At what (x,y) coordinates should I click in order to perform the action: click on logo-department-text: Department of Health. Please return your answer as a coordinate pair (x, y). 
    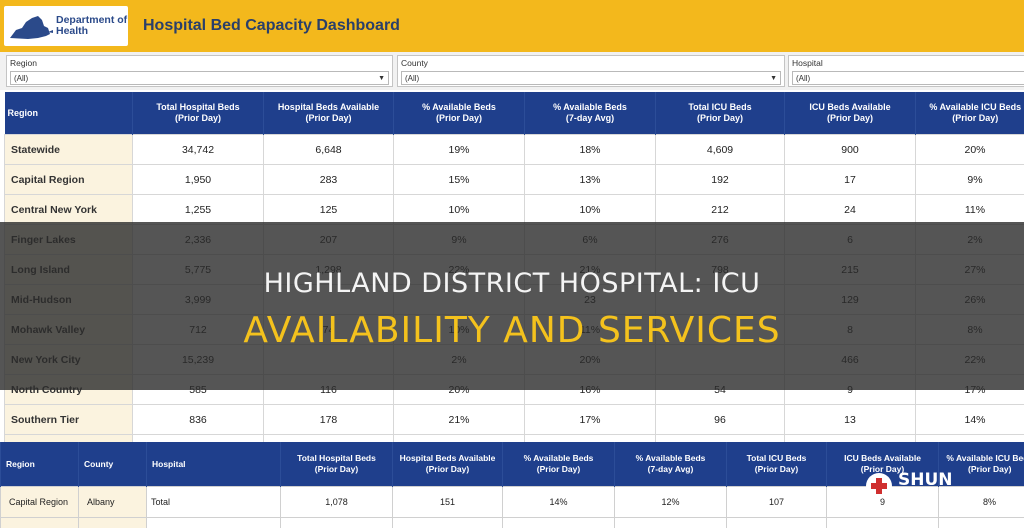
    Looking at the image, I should click on (92, 26).